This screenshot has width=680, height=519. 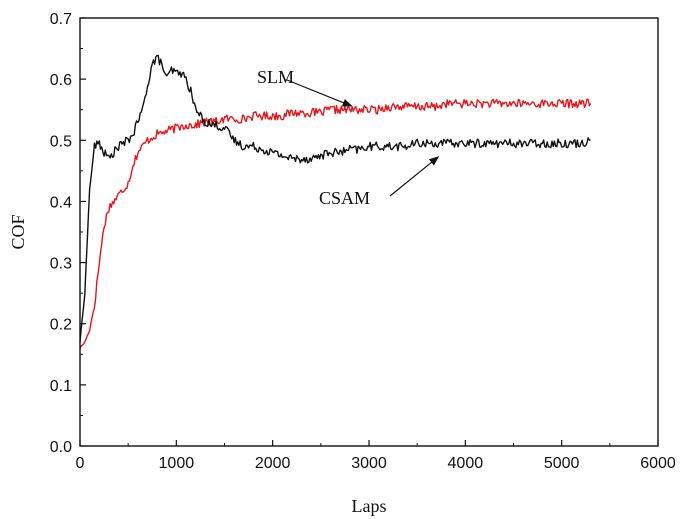 I want to click on x-tick-label: 2000, so click(x=273, y=463).